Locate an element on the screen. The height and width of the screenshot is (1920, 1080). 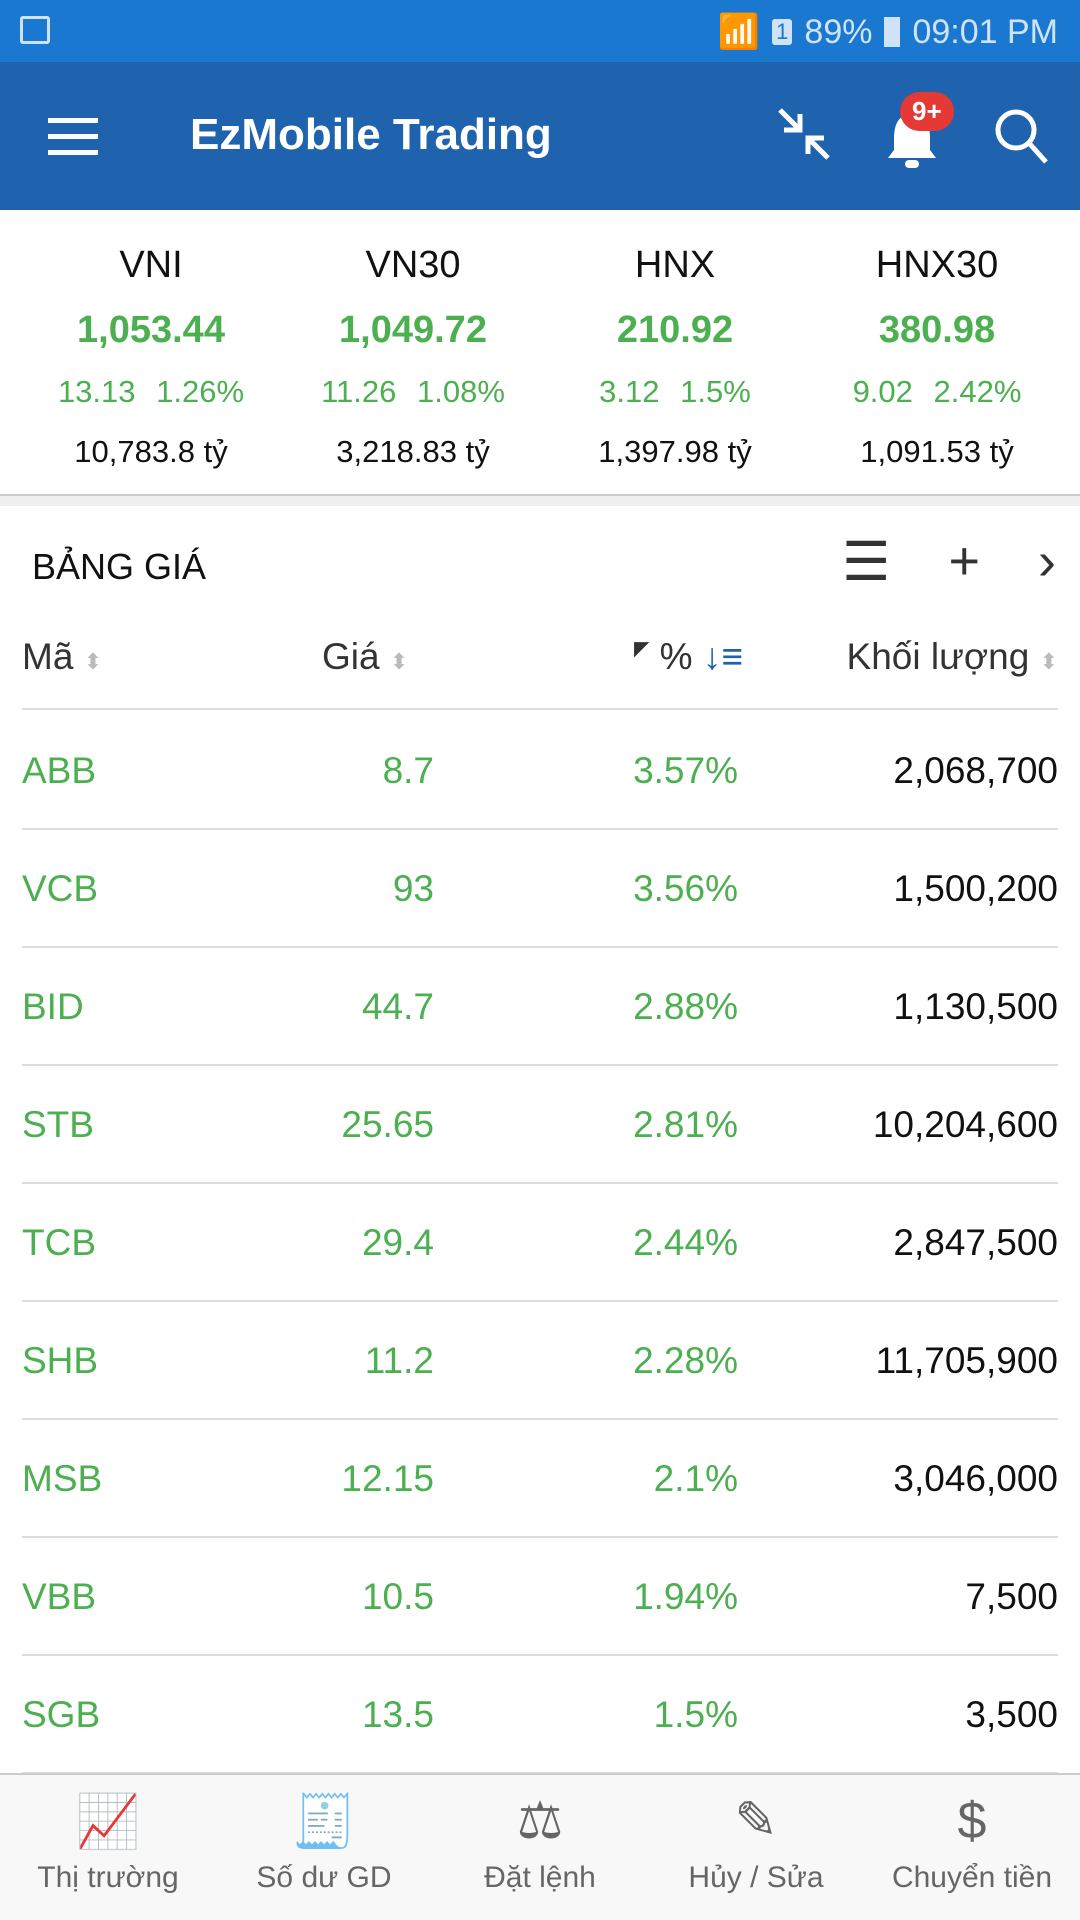
add-icon: + is located at coordinates (964, 561).